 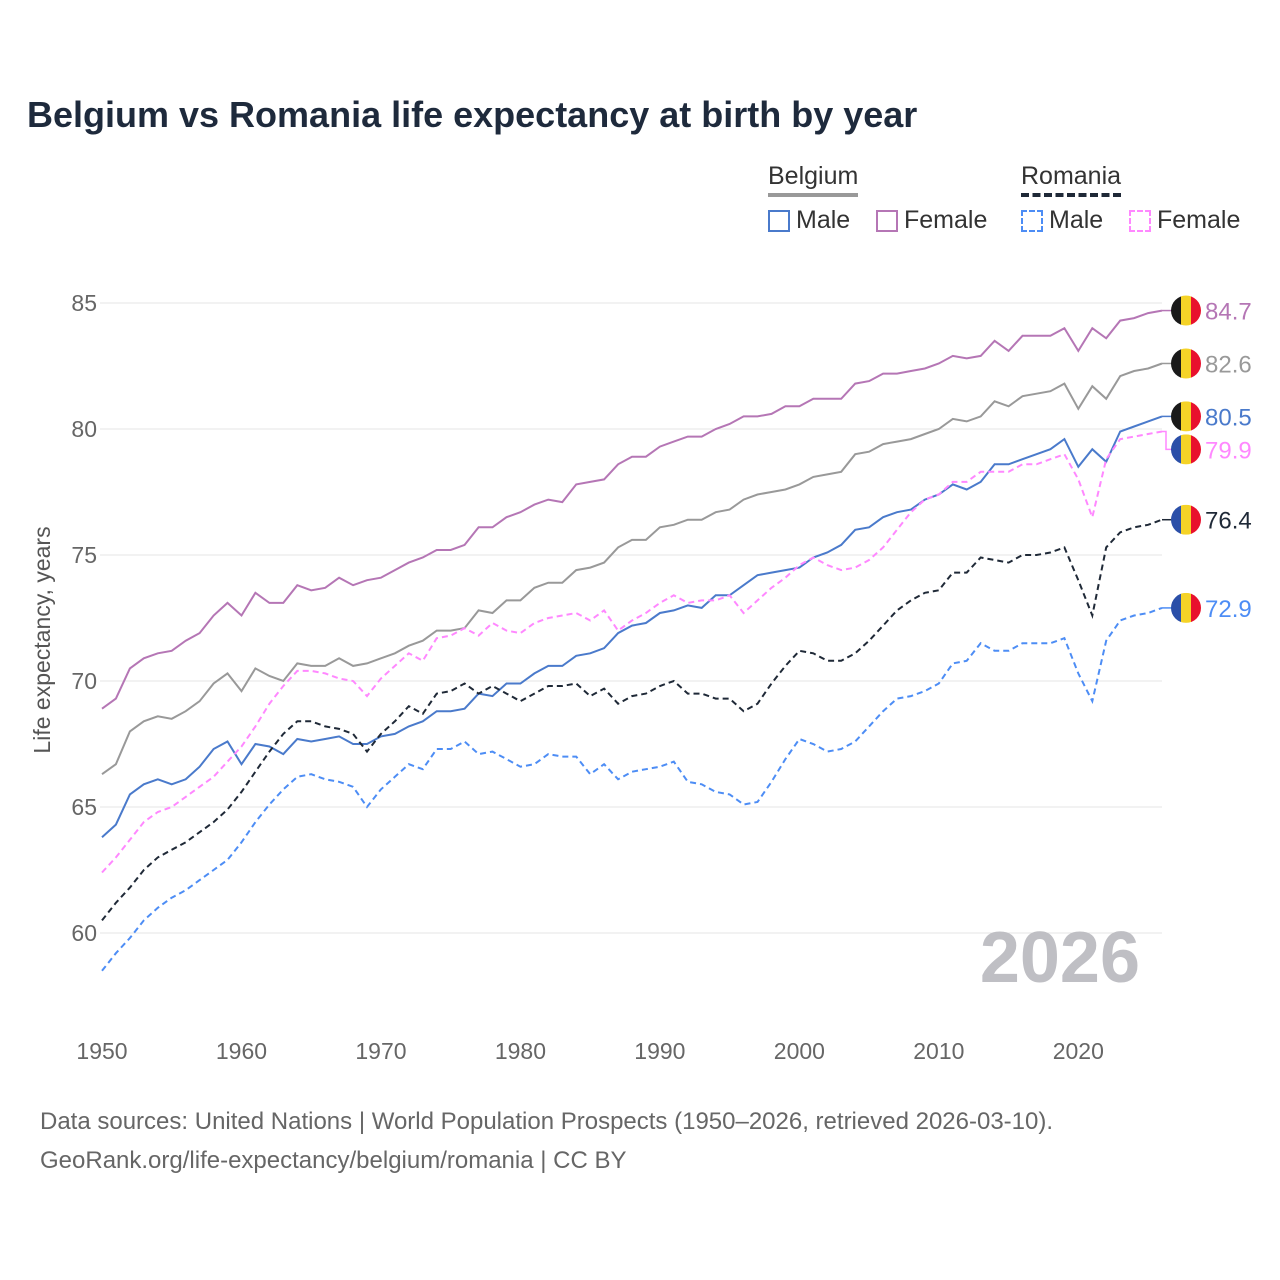 What do you see at coordinates (380, 1051) in the screenshot?
I see `x-tick-label: 1970` at bounding box center [380, 1051].